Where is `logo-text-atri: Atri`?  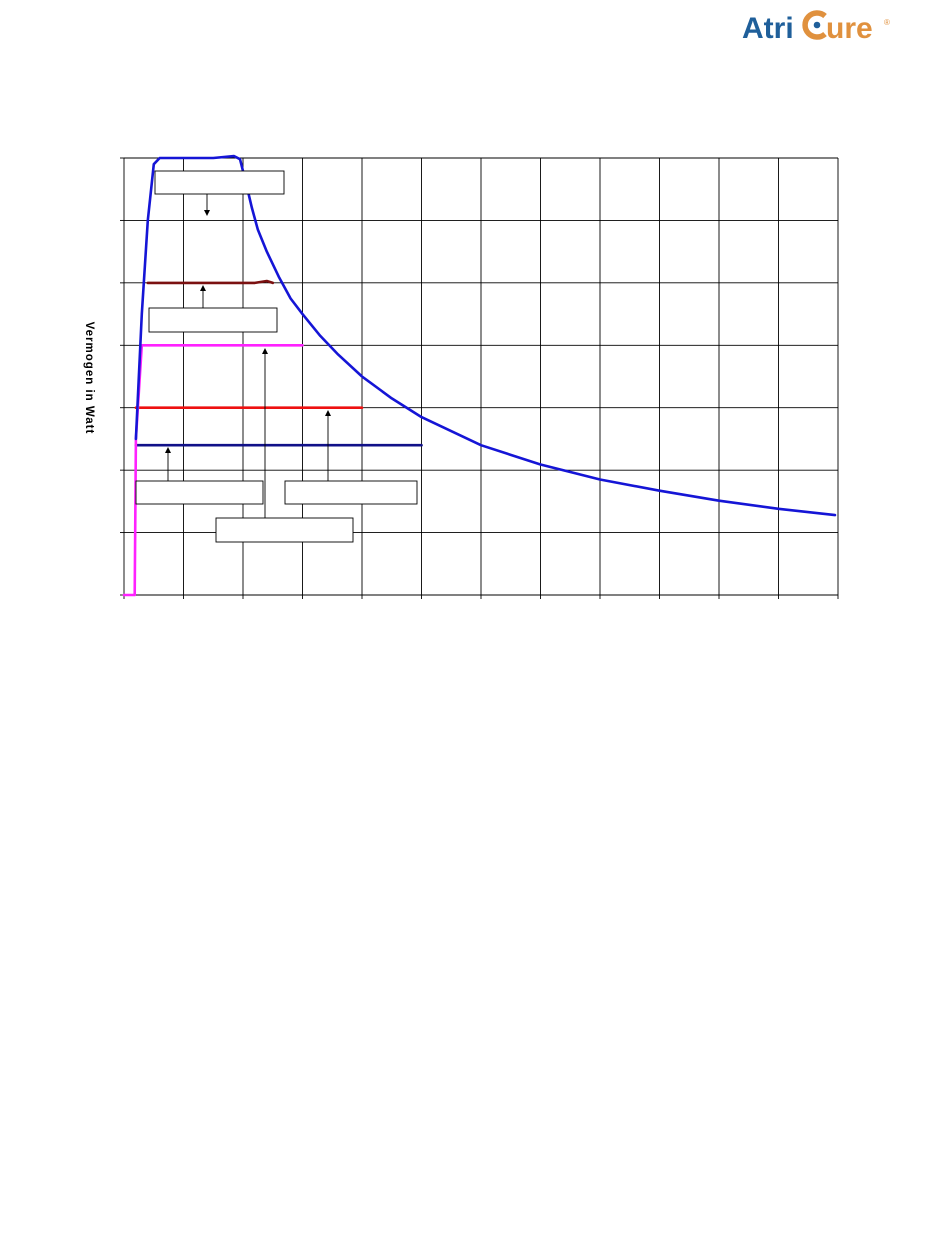
logo-text-atri: Atri is located at coordinates (768, 28).